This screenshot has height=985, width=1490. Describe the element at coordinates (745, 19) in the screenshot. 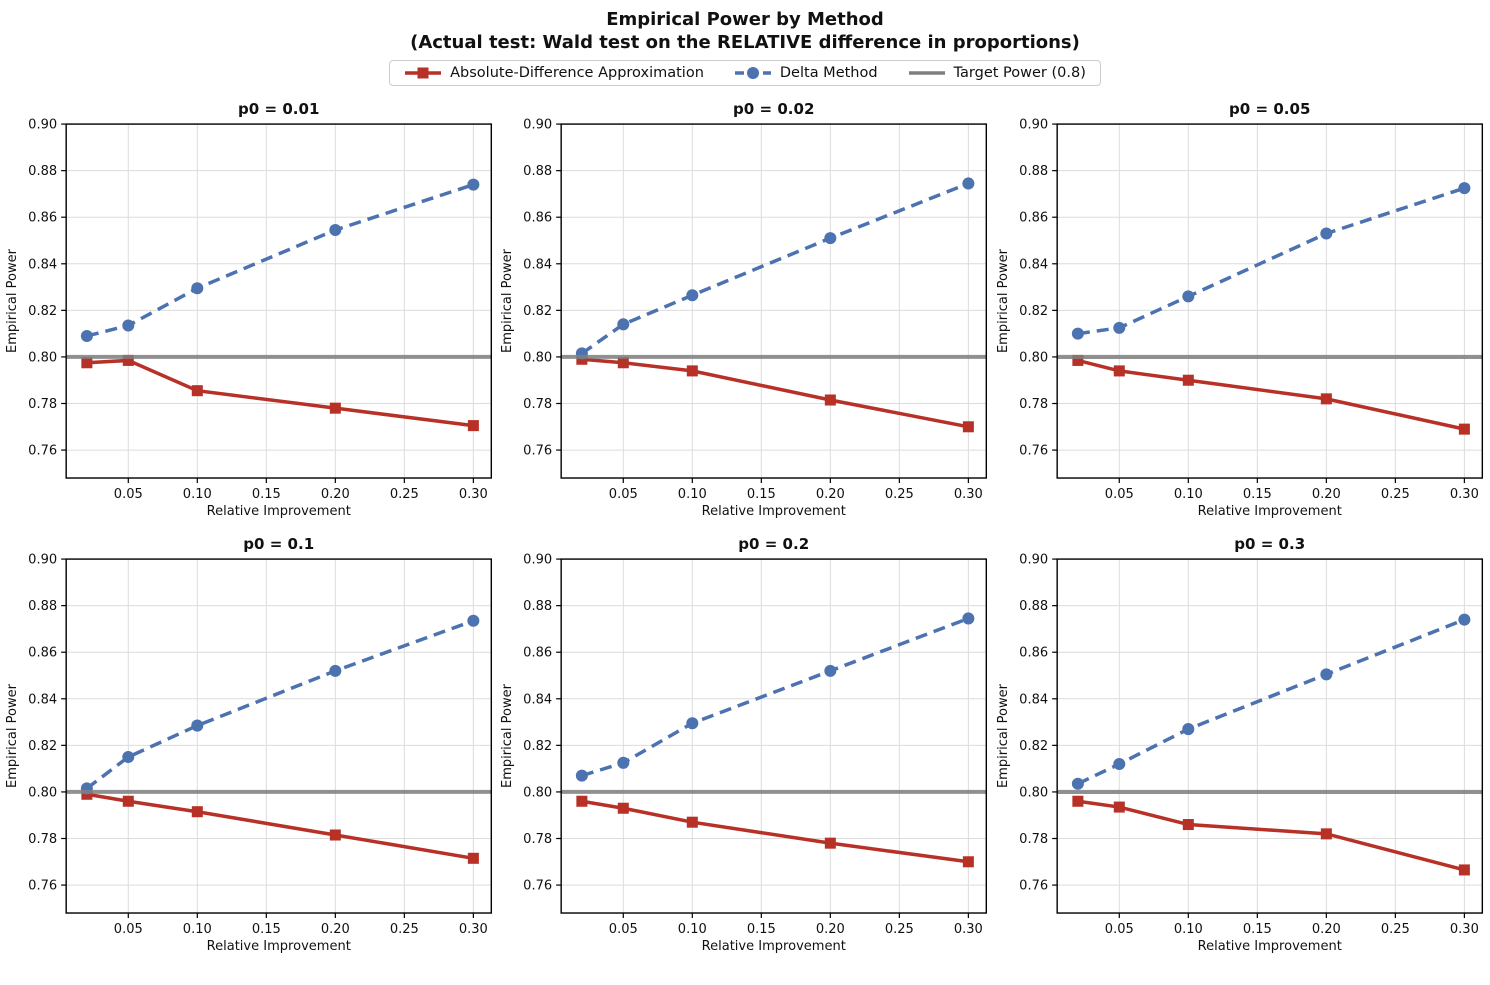

I see `figure-title: Empirical Power by Method` at that location.